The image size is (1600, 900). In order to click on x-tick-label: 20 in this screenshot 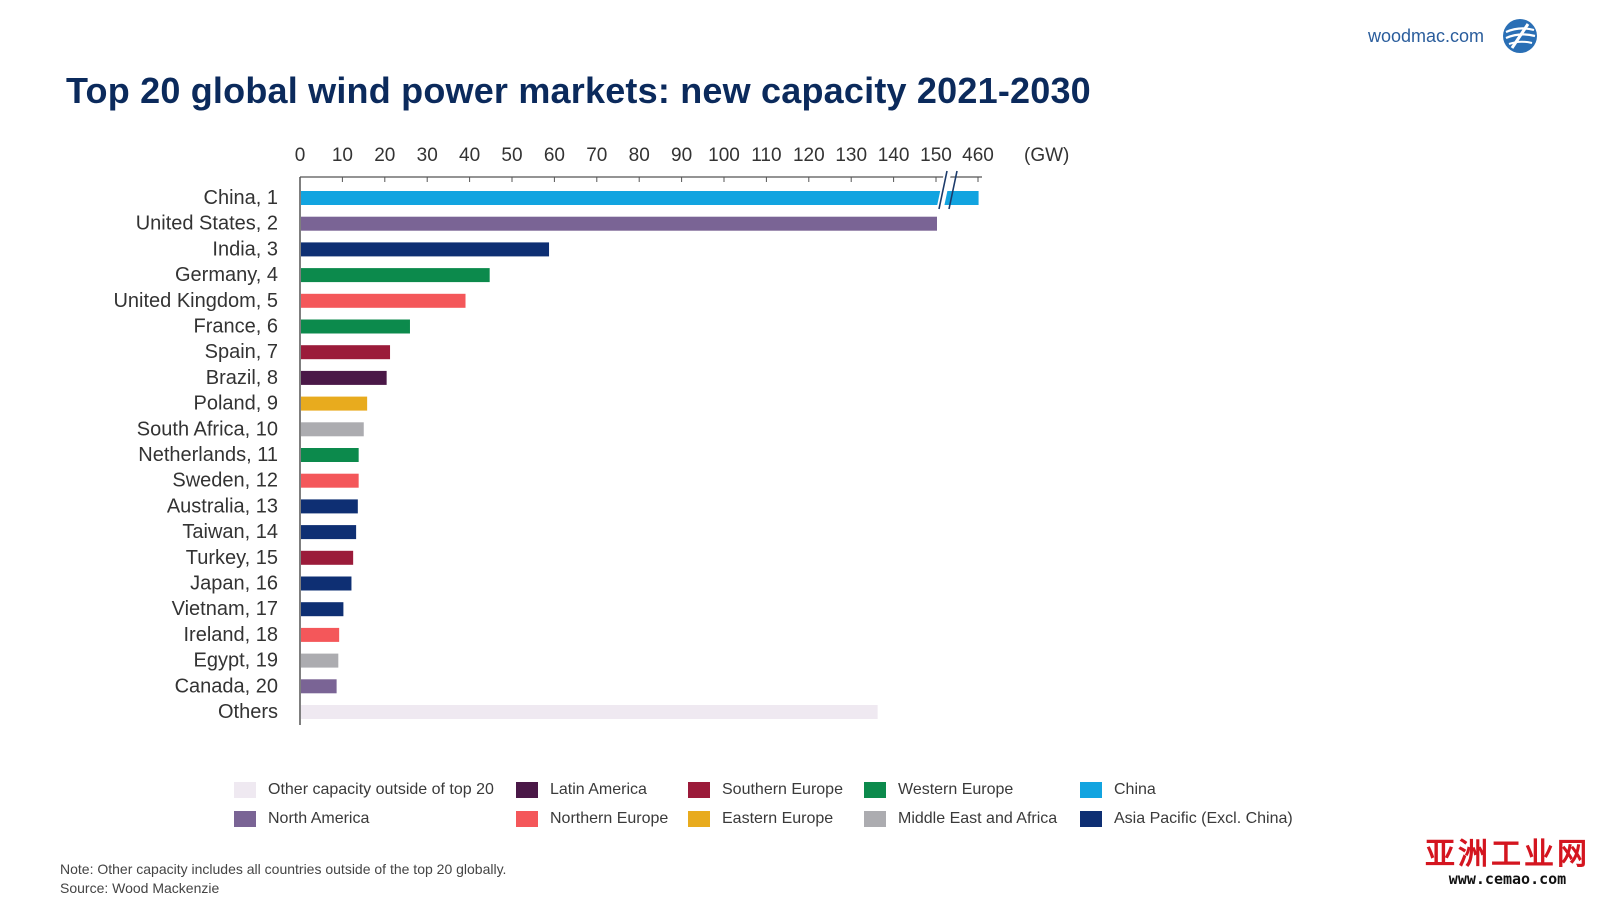, I will do `click(384, 155)`.